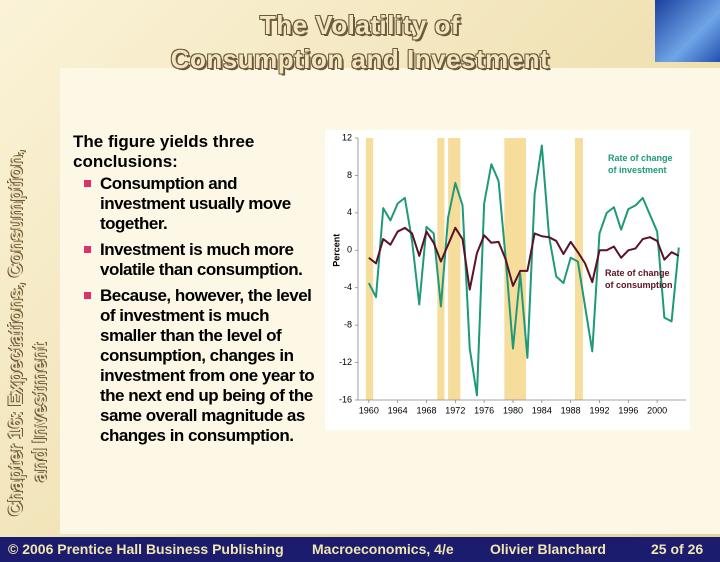 The width and height of the screenshot is (720, 562). Describe the element at coordinates (455, 410) in the screenshot. I see `x-tick-label: 1972` at that location.